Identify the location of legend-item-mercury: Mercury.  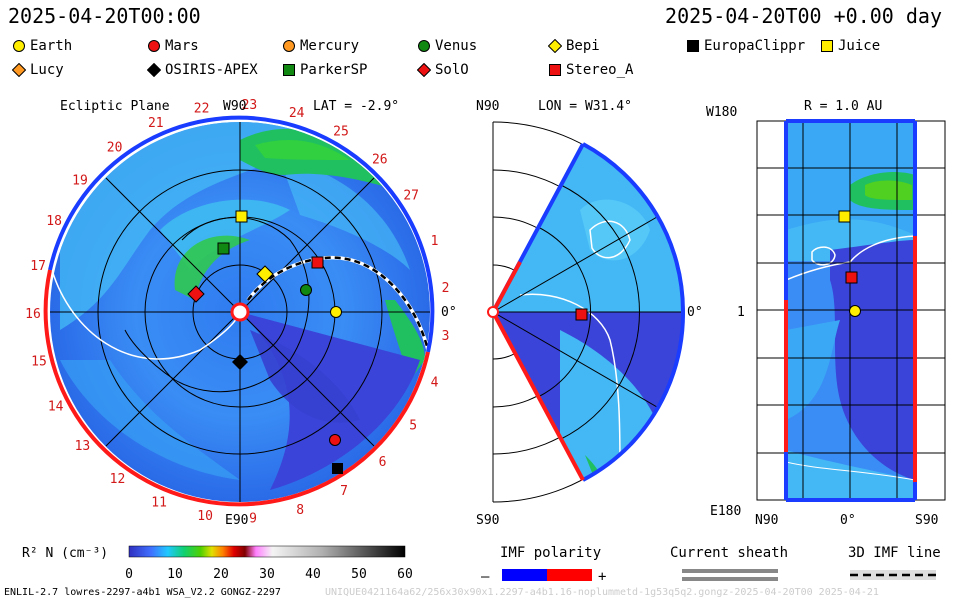
(320, 46).